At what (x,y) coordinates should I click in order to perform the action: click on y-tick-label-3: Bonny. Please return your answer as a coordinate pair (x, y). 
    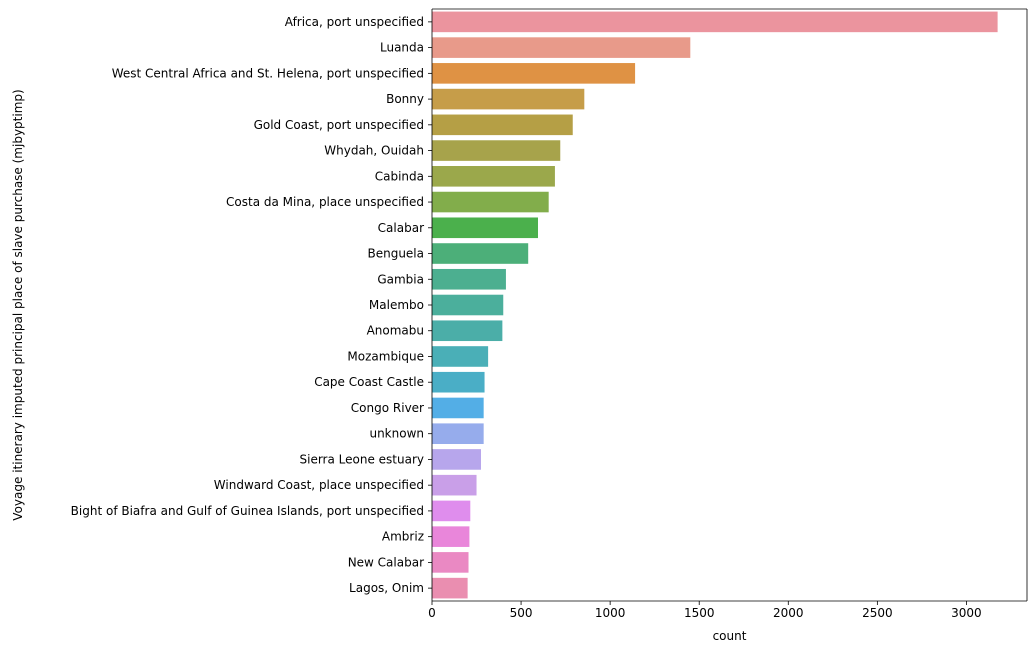
    Looking at the image, I should click on (405, 99).